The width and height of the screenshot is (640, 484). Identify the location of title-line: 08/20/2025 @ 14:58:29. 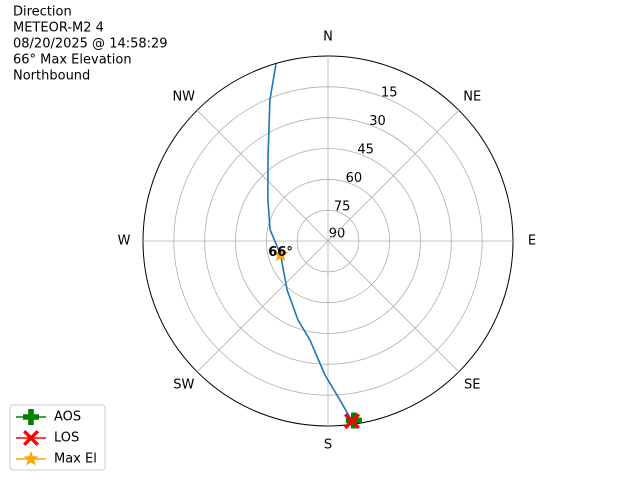
(90, 44).